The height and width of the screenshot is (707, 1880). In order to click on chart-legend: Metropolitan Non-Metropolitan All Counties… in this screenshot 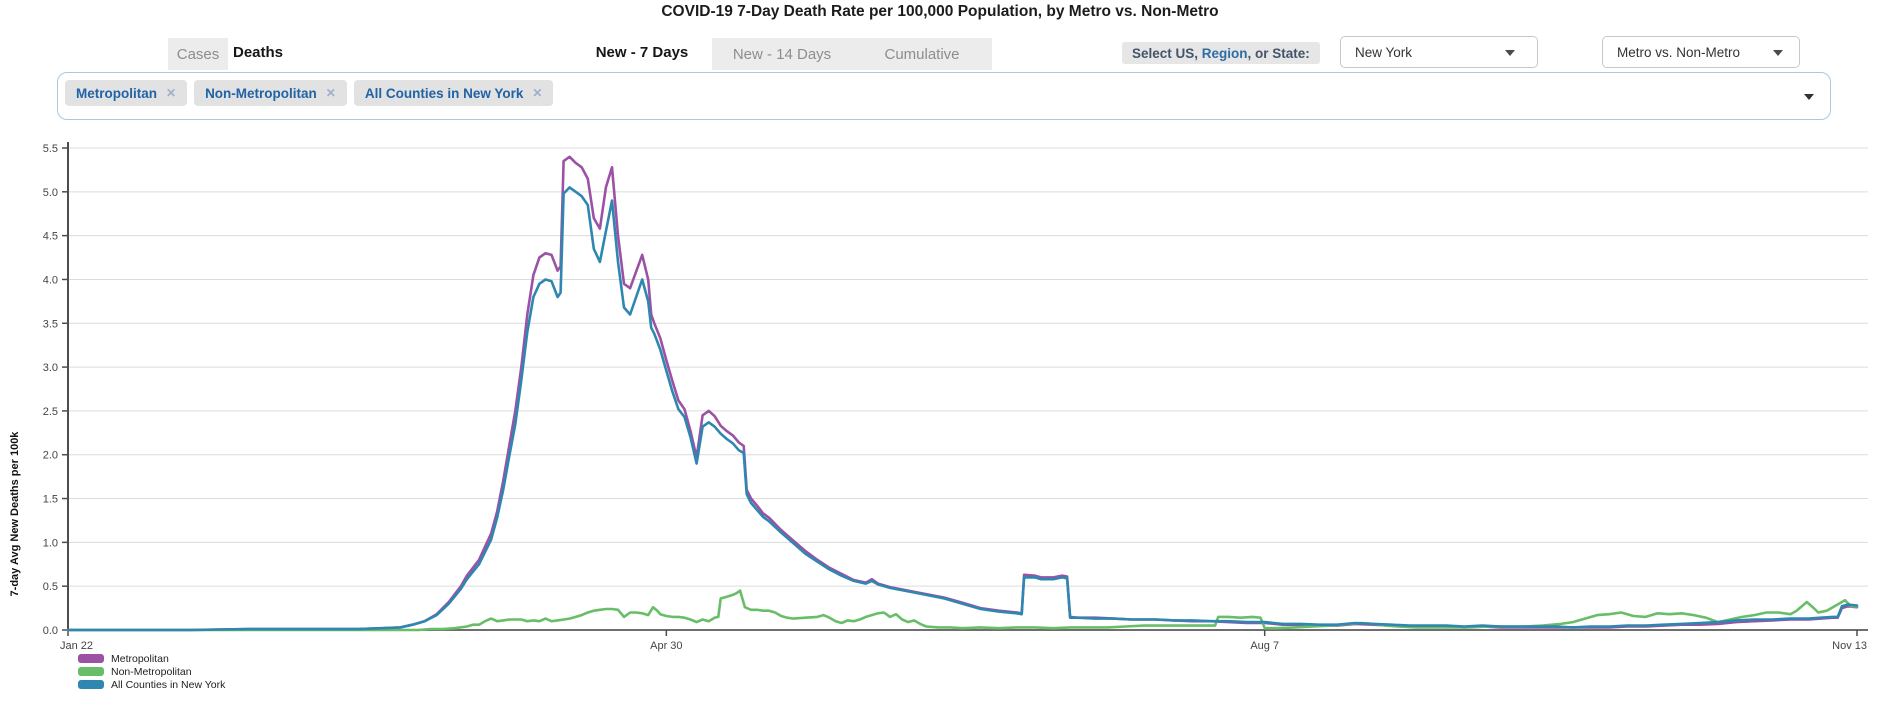, I will do `click(152, 671)`.